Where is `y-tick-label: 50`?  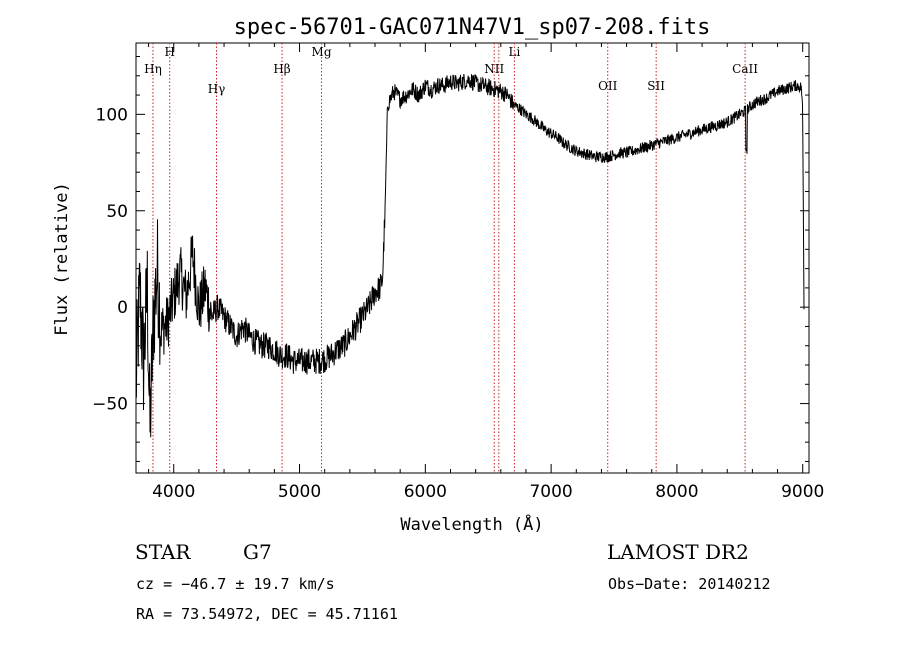
y-tick-label: 50 is located at coordinates (117, 212).